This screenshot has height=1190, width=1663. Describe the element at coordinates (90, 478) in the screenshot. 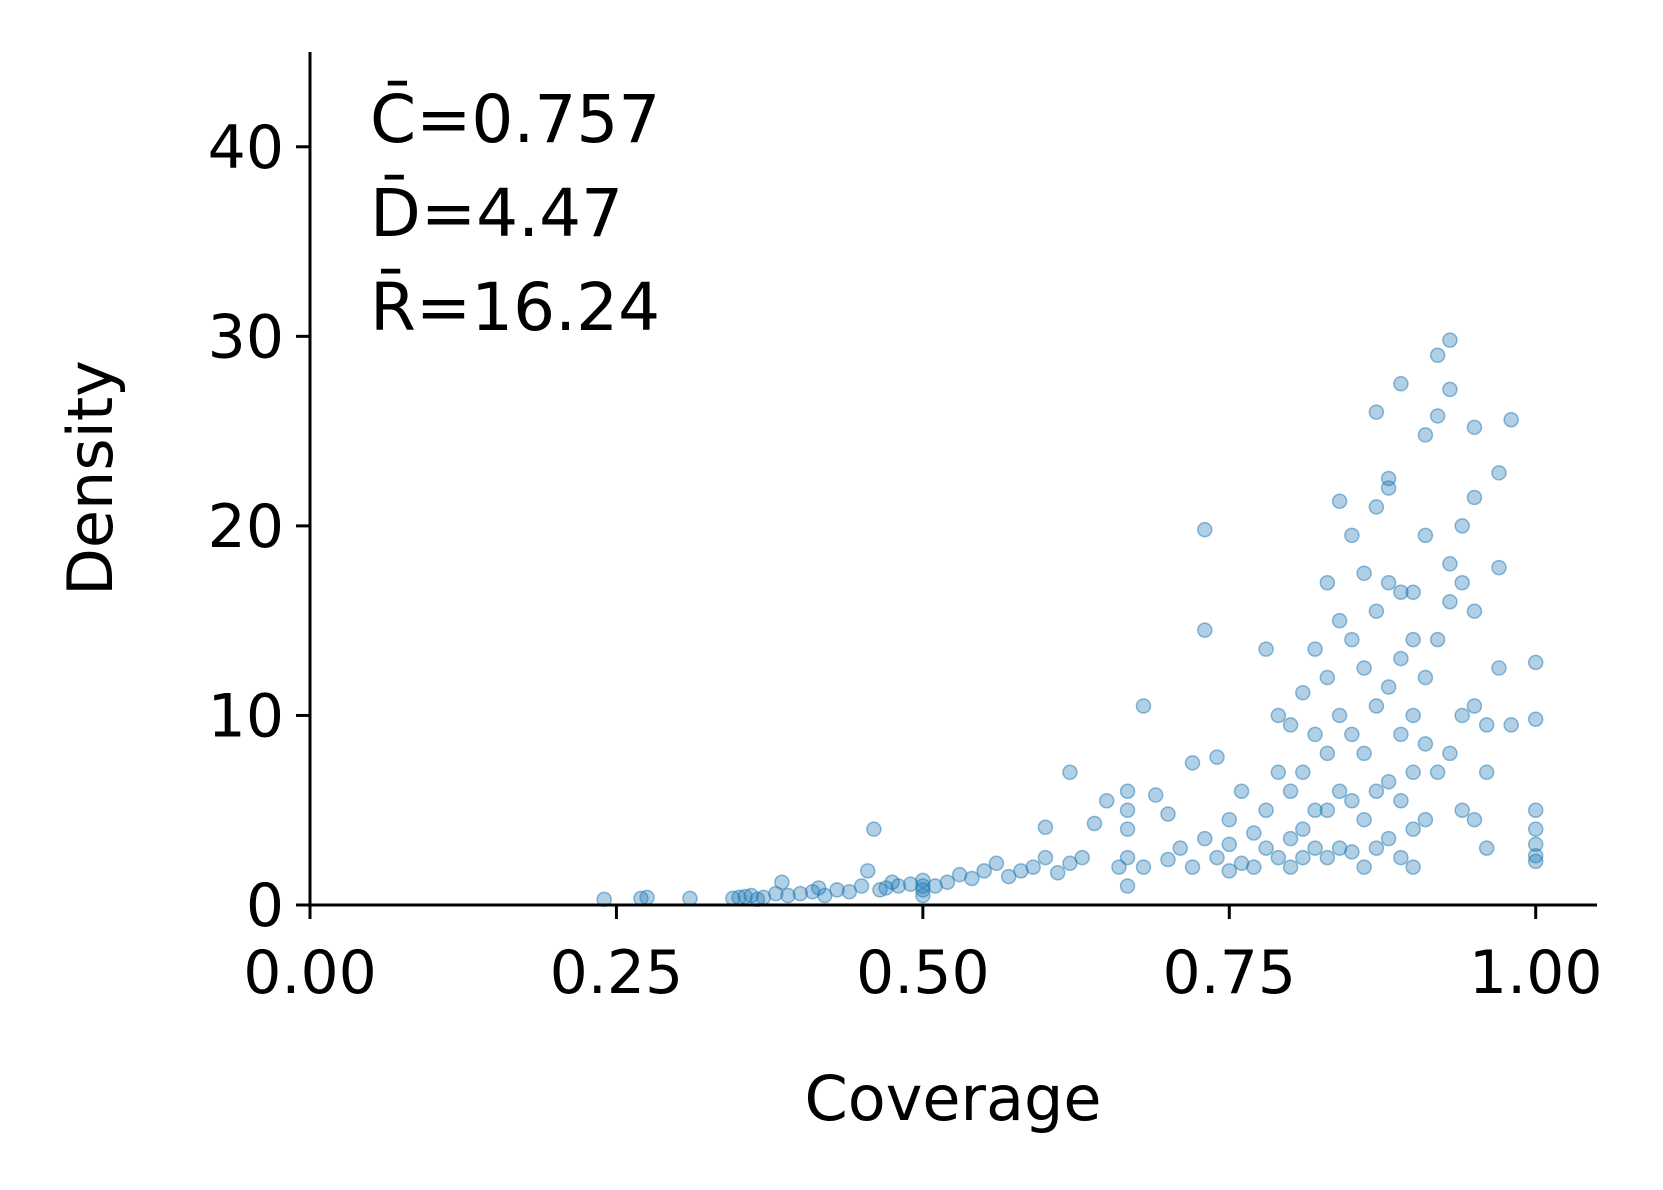

I see `y-axis-label: Density` at that location.